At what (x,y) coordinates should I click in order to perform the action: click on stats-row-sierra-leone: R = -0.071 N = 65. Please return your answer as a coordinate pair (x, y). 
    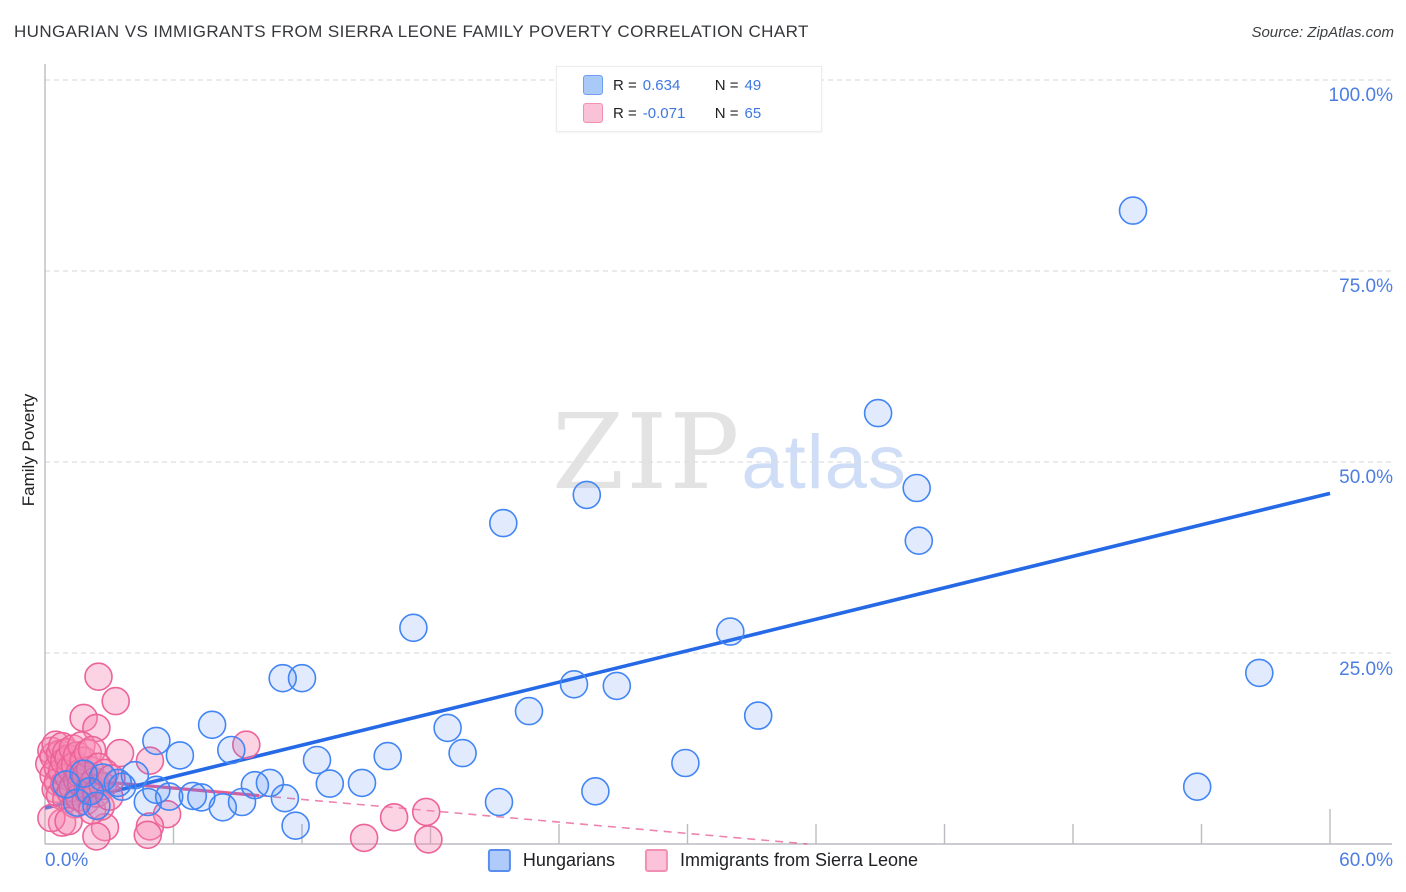
    Looking at the image, I should click on (689, 113).